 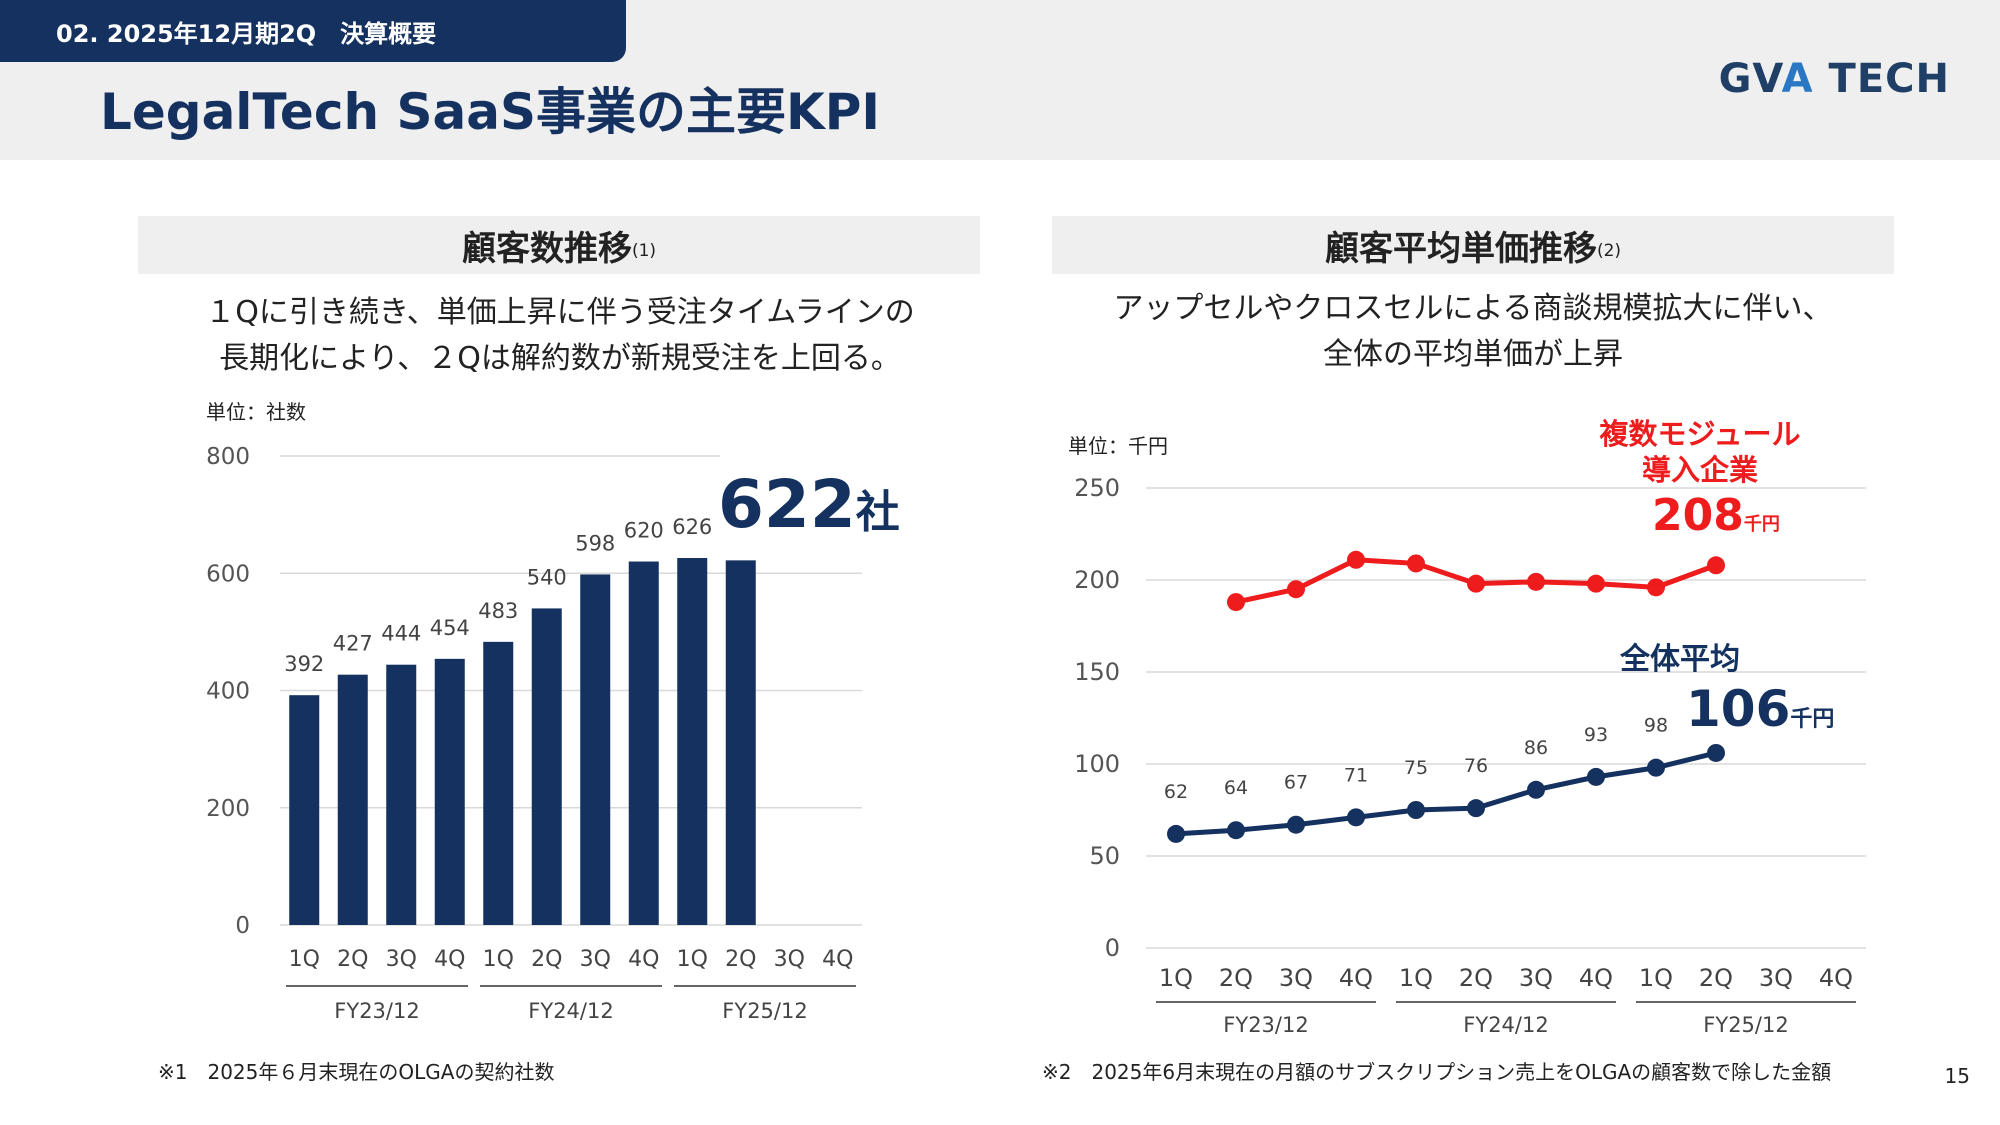 I want to click on y-tick-label: 100, so click(x=1097, y=764).